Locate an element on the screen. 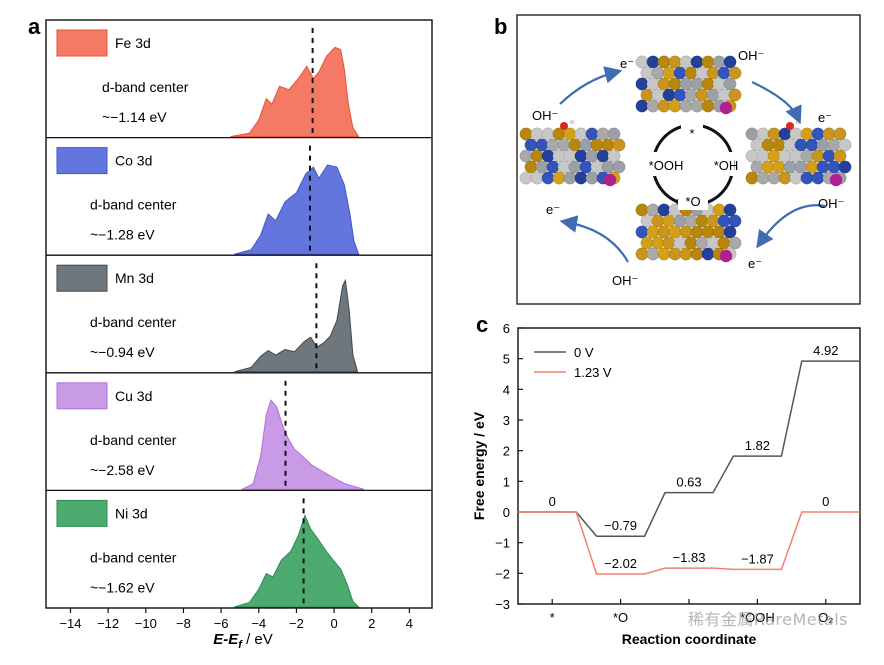 This screenshot has height=665, width=884. x-tick-label-9: 4 is located at coordinates (409, 623).